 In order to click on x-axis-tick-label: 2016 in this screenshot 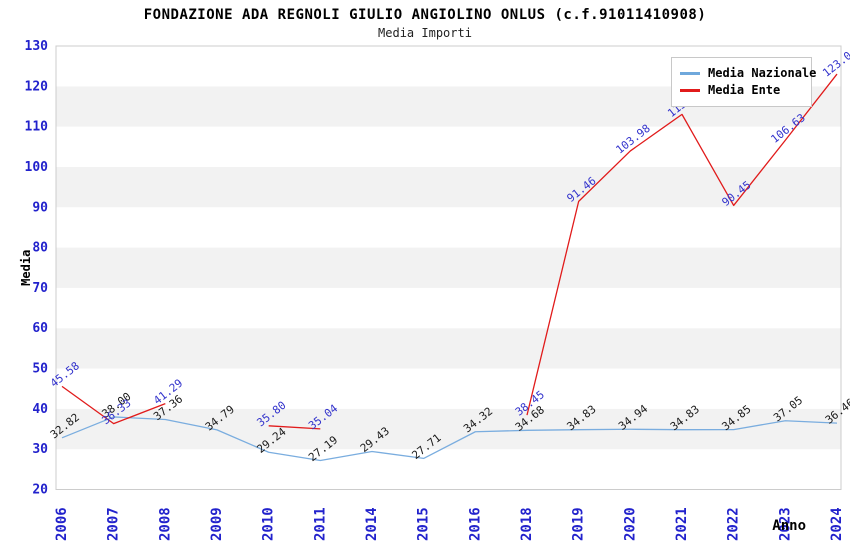, I will do `click(475, 524)`.